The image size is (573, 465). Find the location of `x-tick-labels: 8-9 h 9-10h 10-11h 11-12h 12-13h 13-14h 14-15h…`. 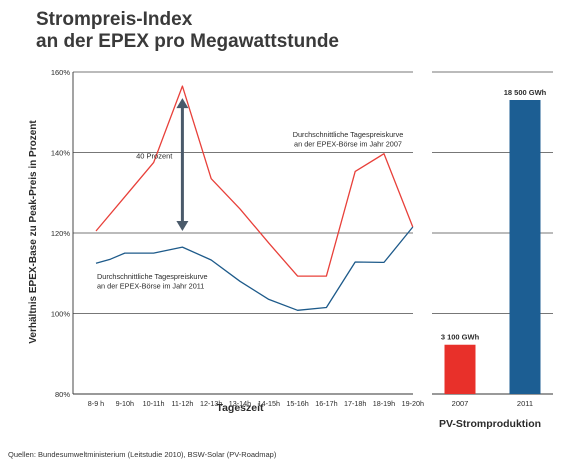

x-tick-labels: 8-9 h 9-10h 10-11h 11-12h 12-13h 13-14h 14-15h… is located at coordinates (256, 403).